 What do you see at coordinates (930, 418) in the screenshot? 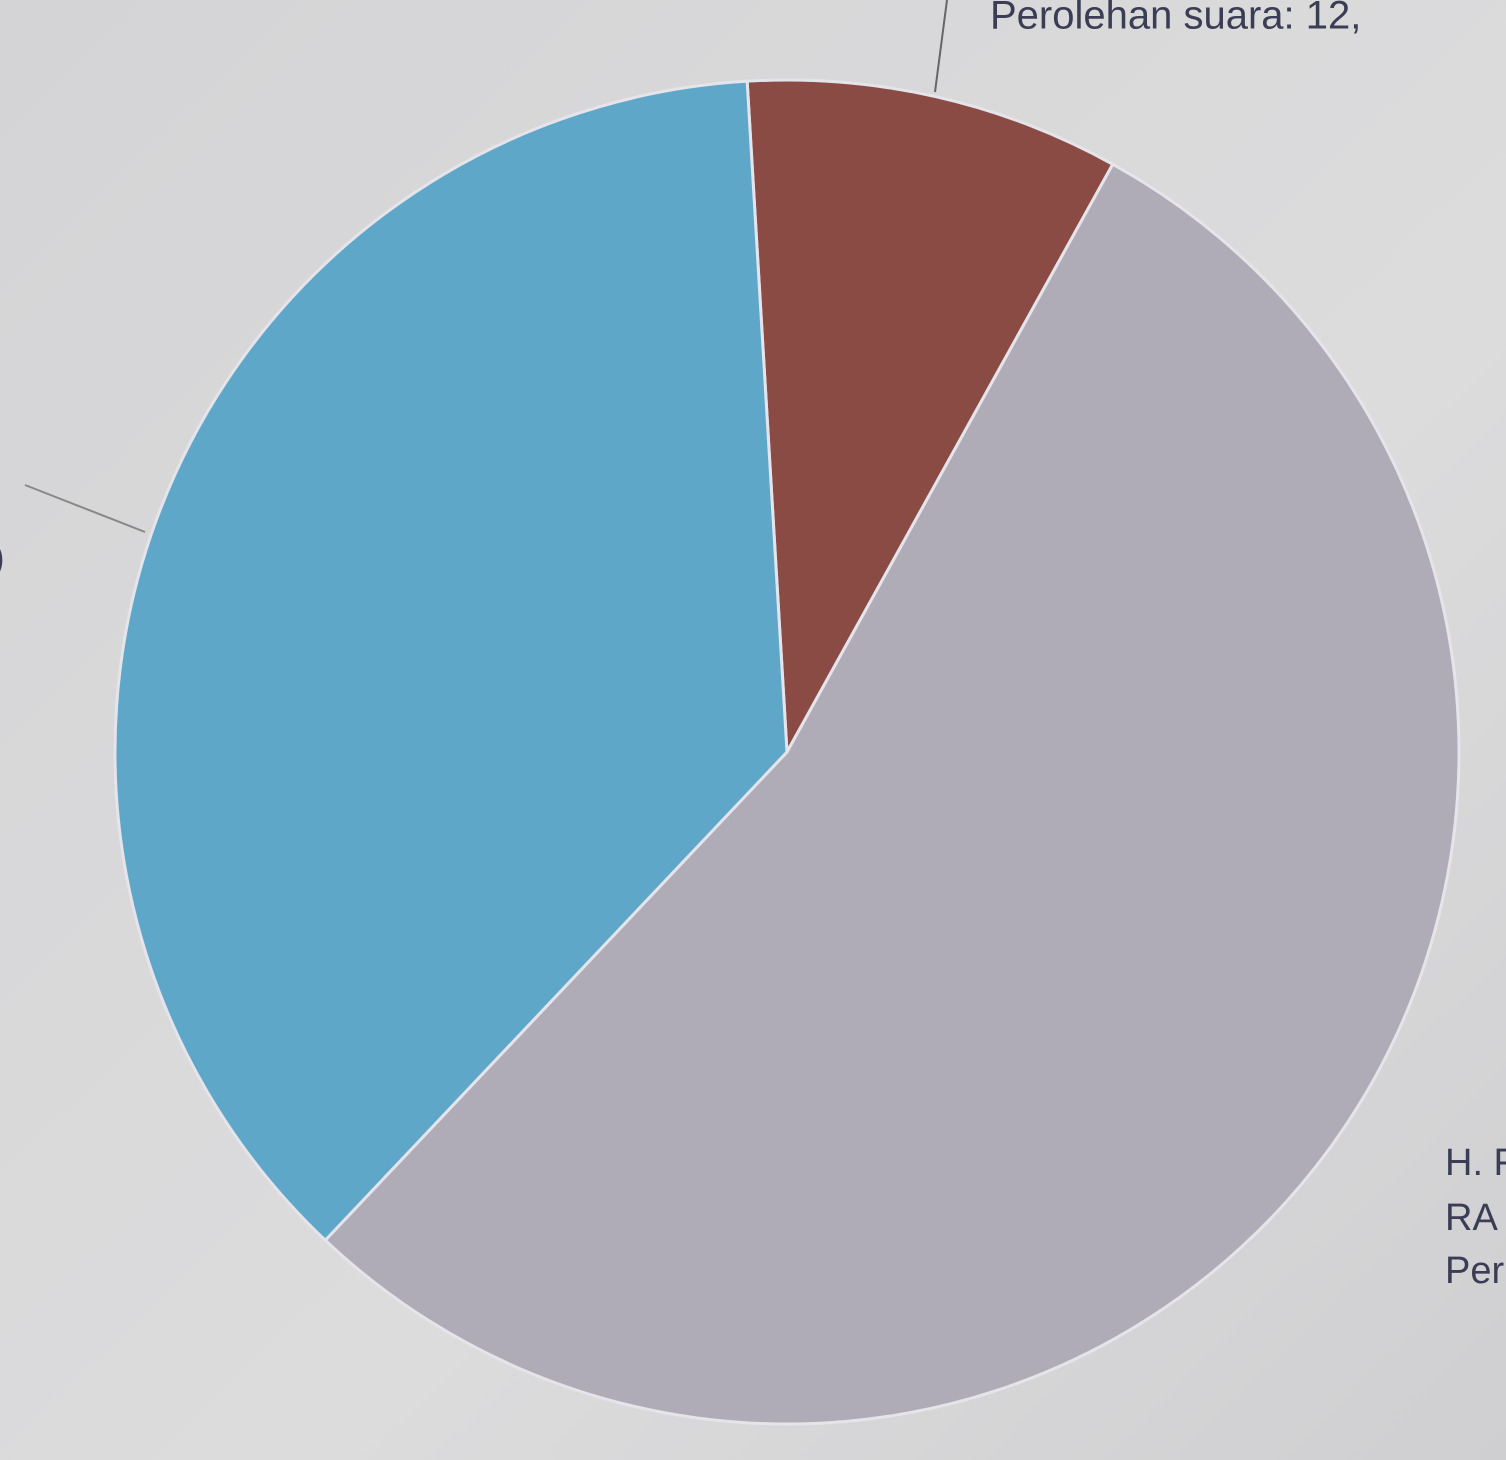
I see `pie-slice` at bounding box center [930, 418].